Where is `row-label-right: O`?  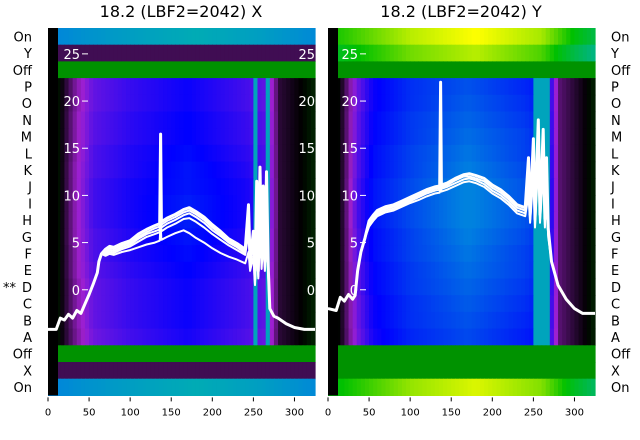
row-label-right: O is located at coordinates (616, 104).